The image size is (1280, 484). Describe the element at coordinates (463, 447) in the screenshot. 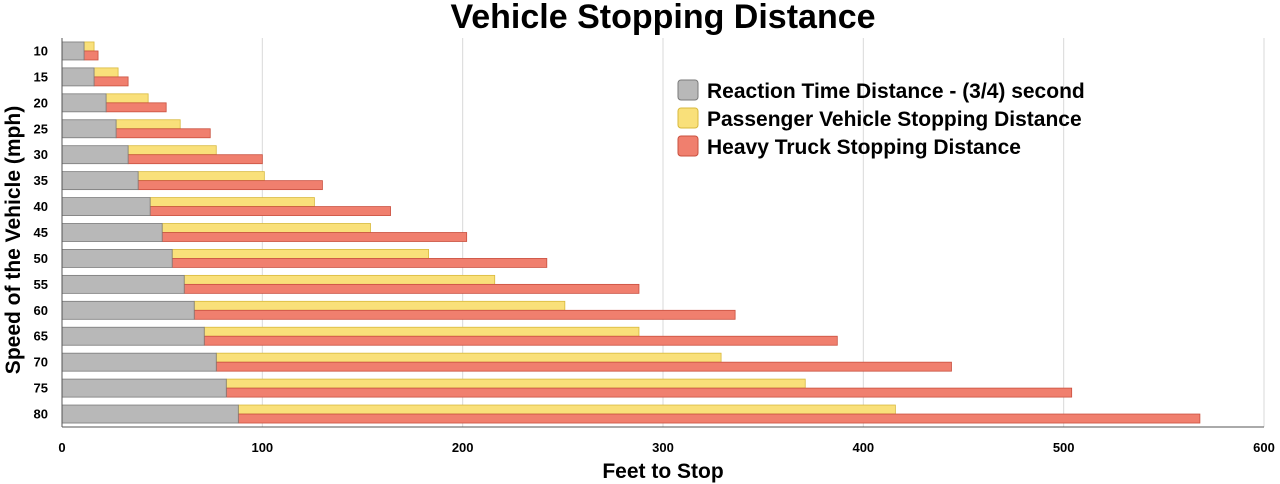

I see `x-tick-label: 200` at that location.